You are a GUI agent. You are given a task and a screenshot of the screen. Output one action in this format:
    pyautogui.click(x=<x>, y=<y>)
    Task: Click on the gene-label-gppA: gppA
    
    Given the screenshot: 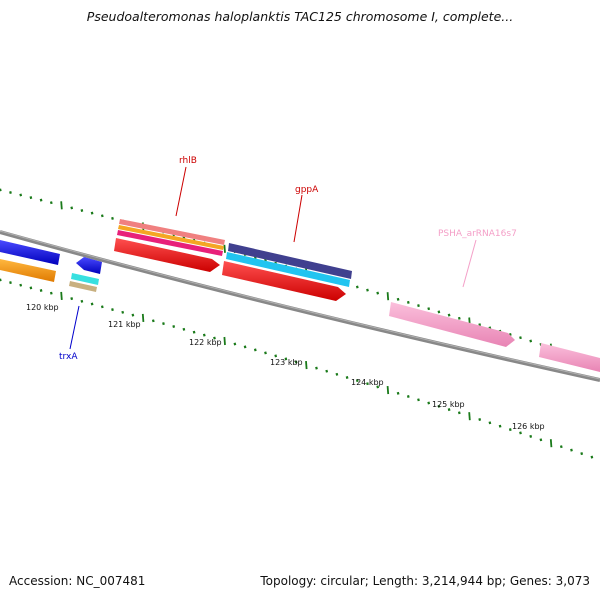 What is the action you would take?
    pyautogui.click(x=307, y=190)
    